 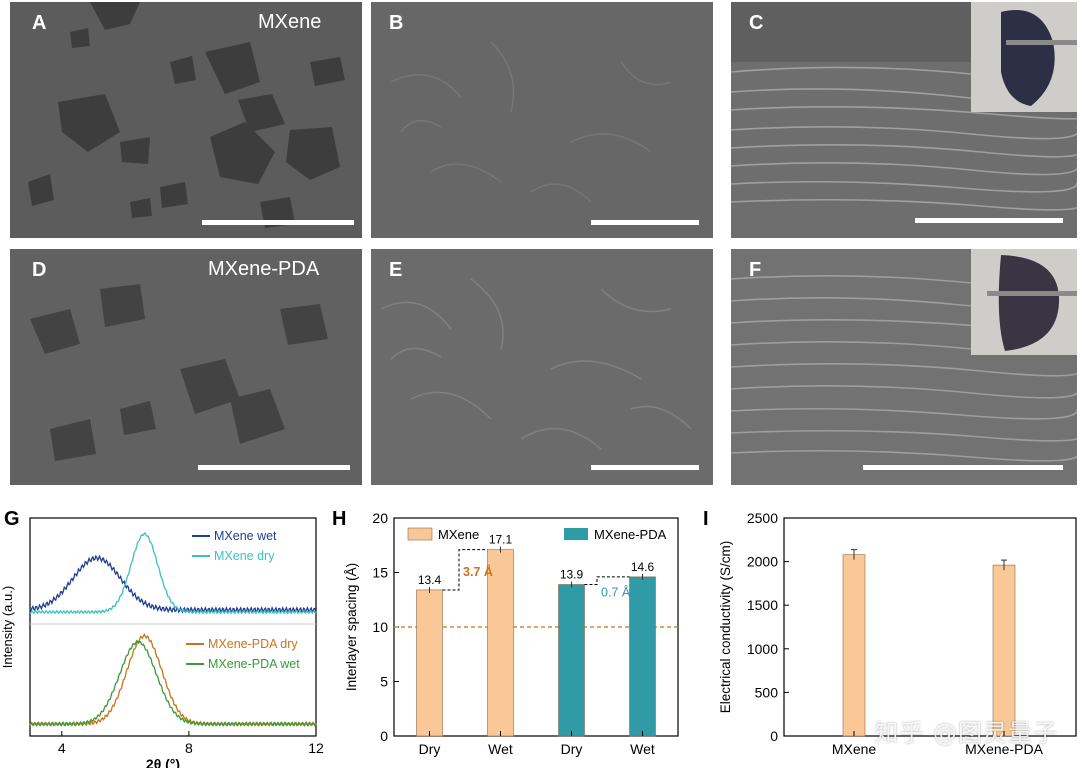 What do you see at coordinates (762, 518) in the screenshot?
I see `y-tick-label: 2500` at bounding box center [762, 518].